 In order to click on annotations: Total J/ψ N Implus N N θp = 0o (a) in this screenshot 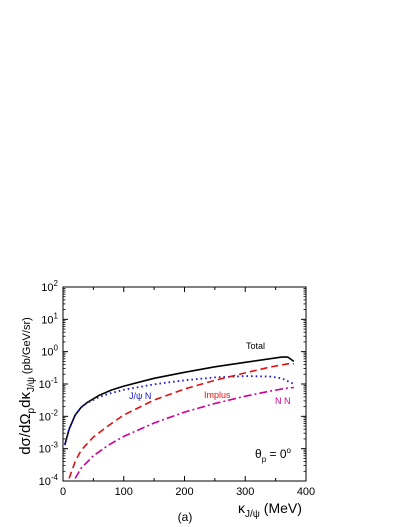, I will do `click(210, 432)`.